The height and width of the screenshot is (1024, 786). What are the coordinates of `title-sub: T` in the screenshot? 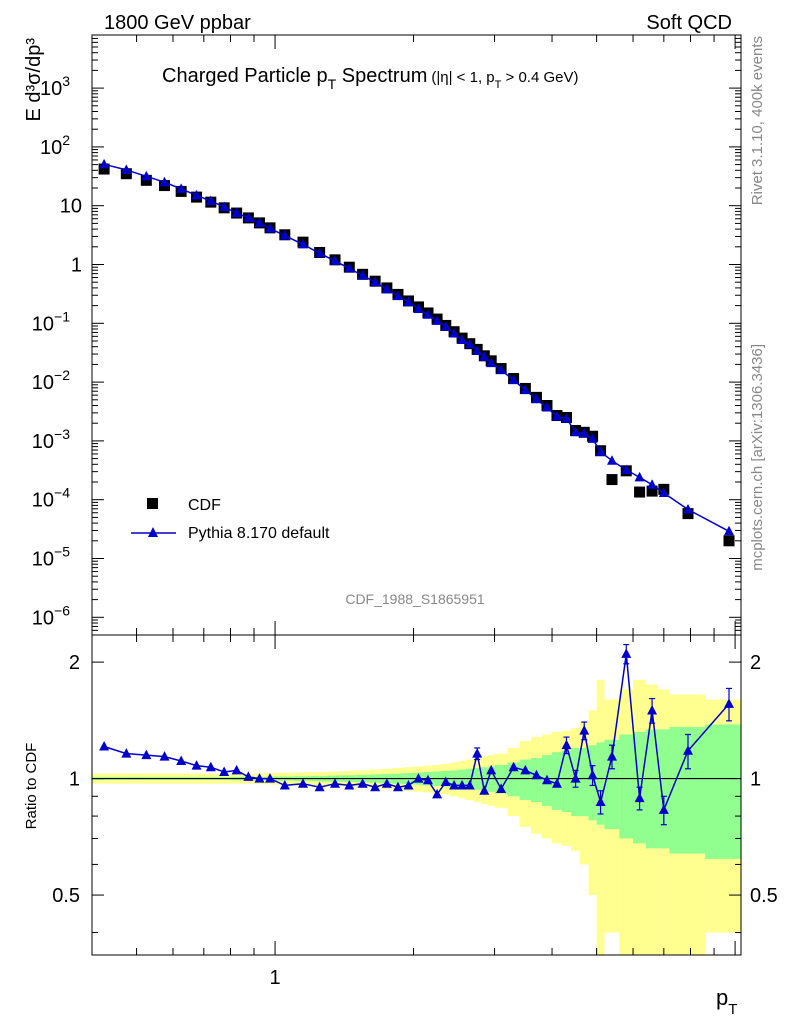 It's located at (332, 84).